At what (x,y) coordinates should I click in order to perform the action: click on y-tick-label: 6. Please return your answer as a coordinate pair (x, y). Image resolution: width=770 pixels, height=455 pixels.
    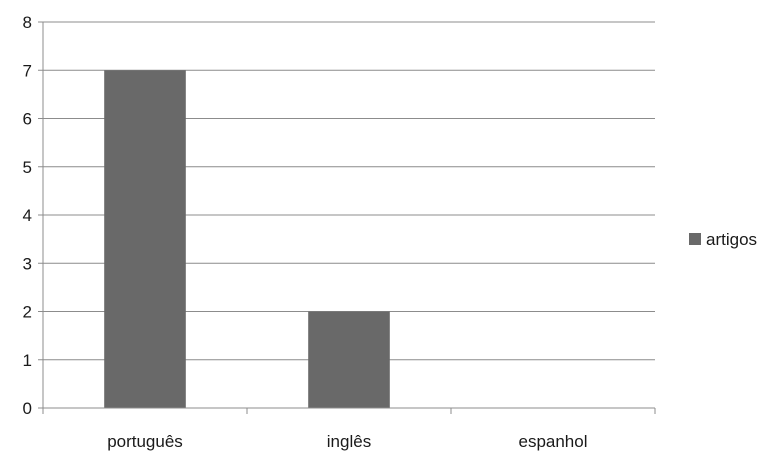
    Looking at the image, I should click on (27, 119).